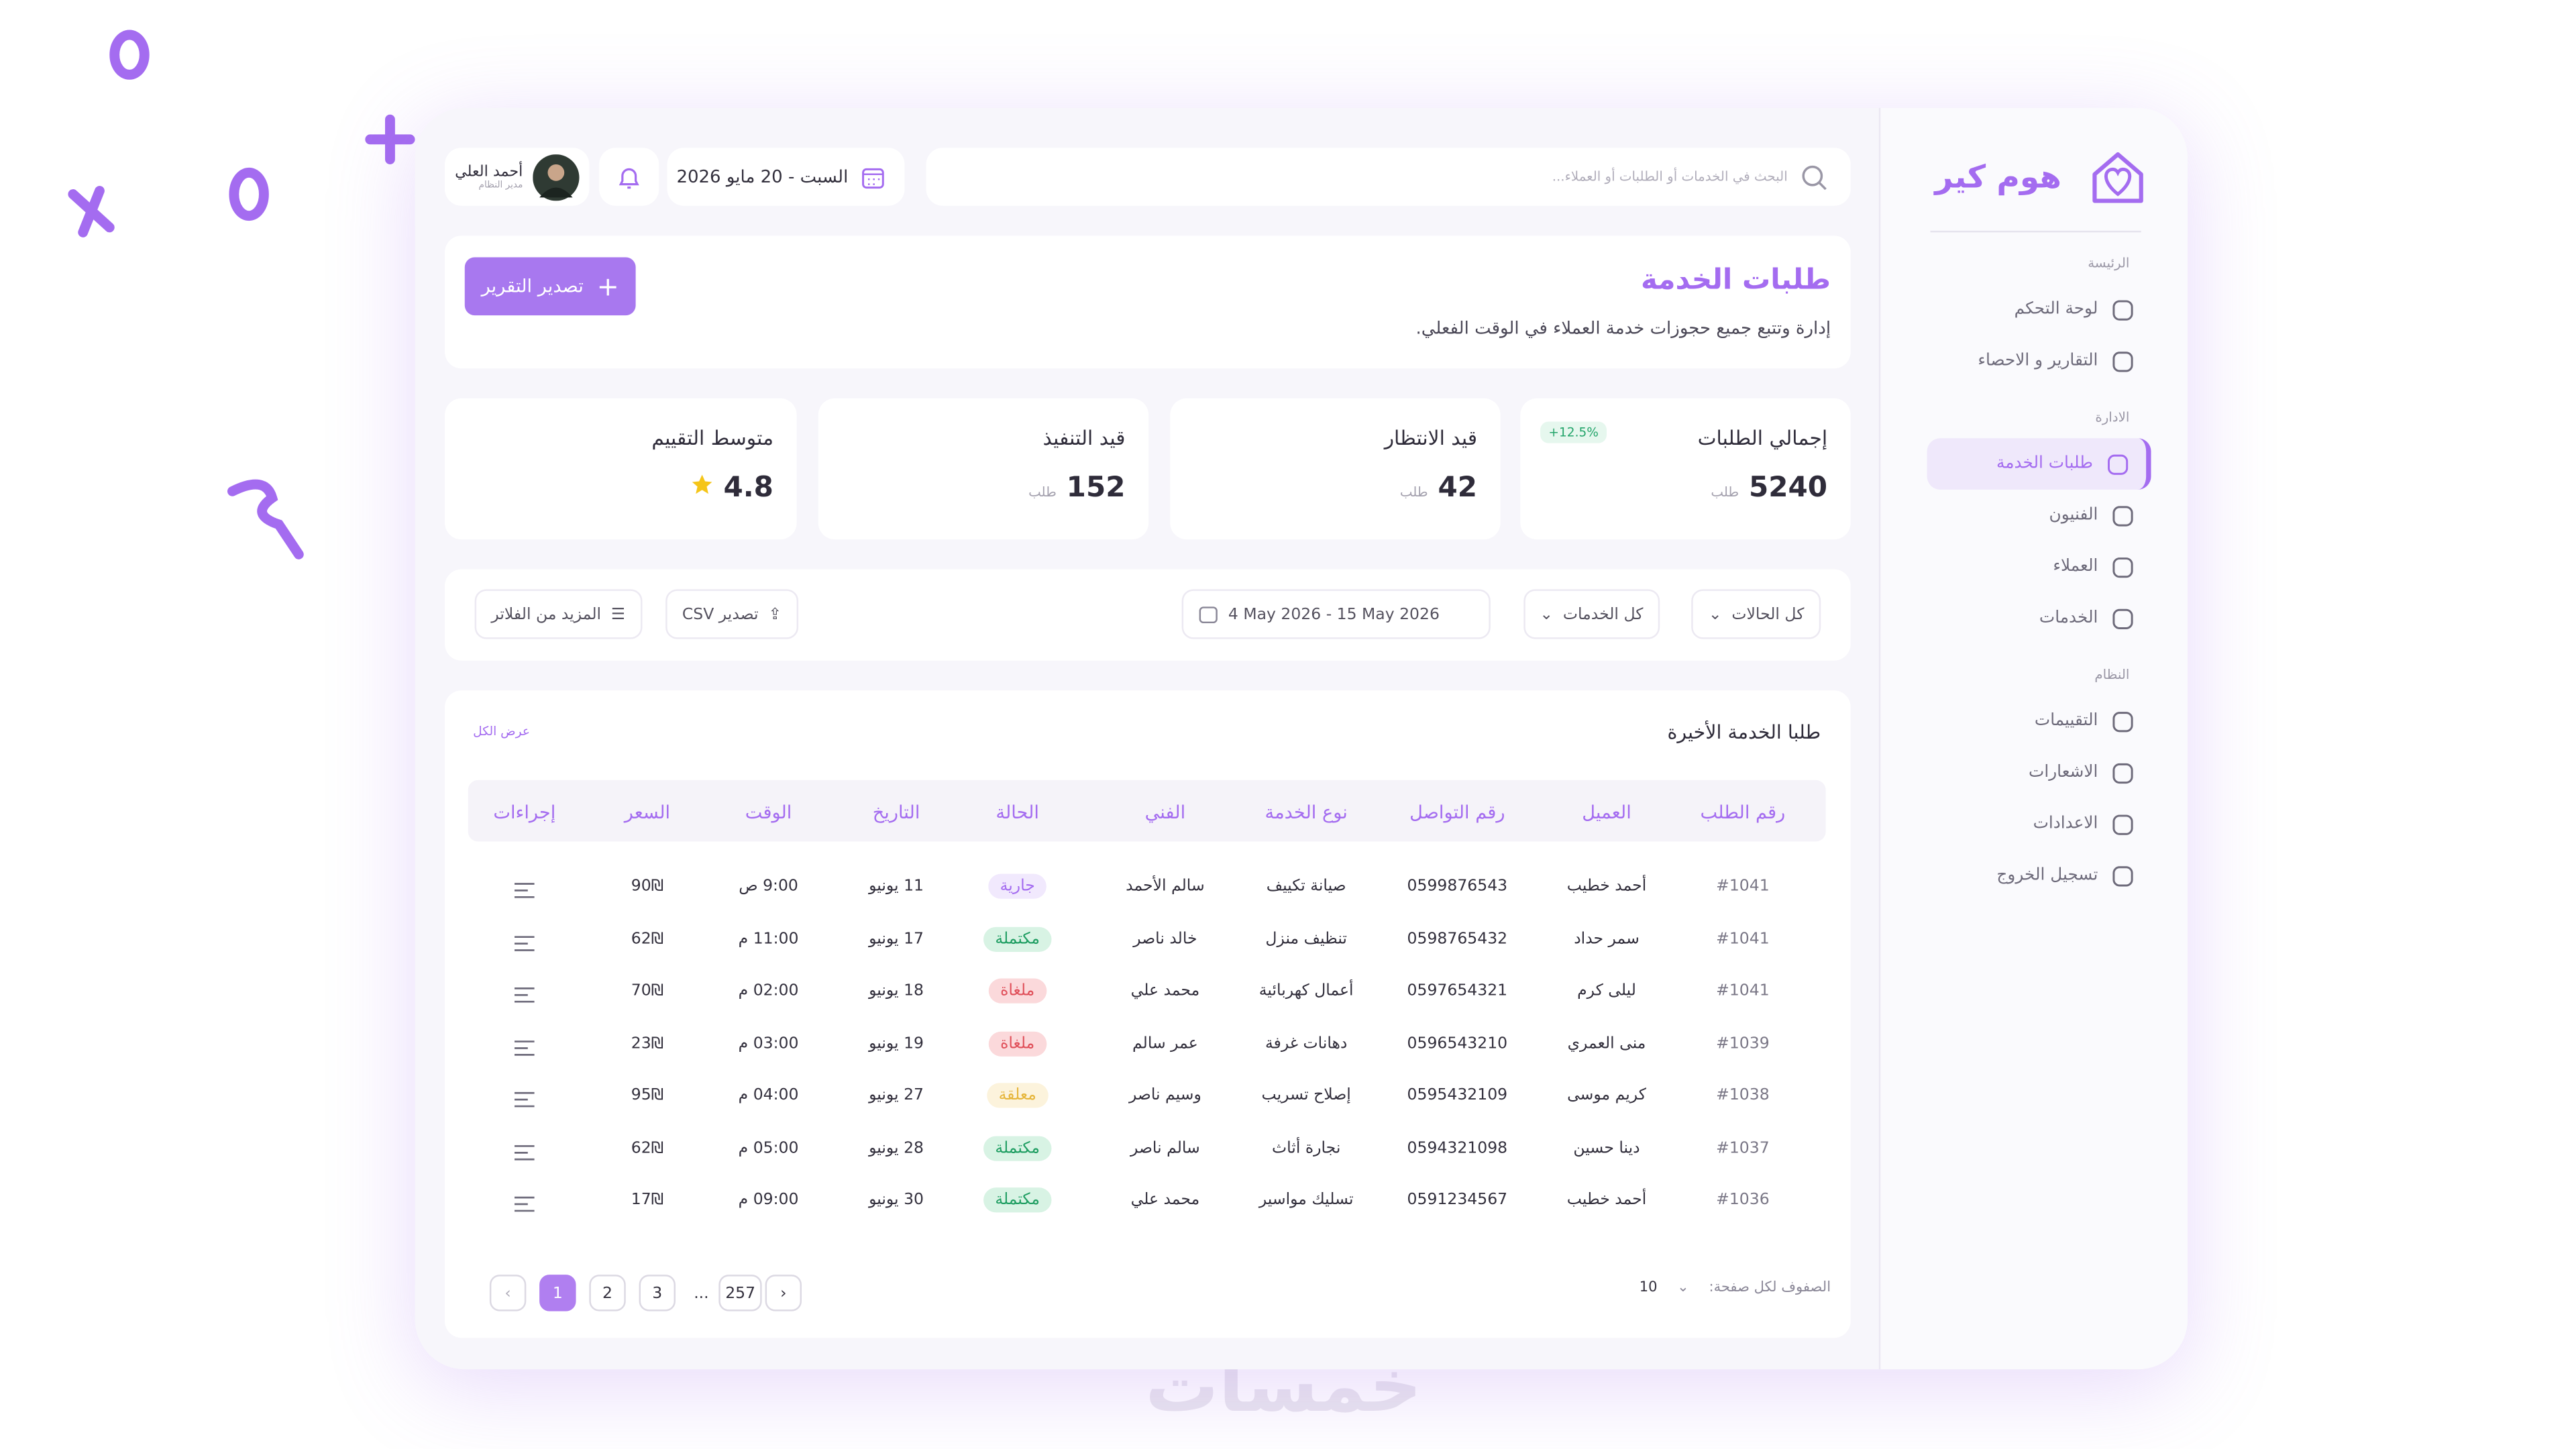 This screenshot has height=1449, width=2576. What do you see at coordinates (2039, 618) in the screenshot?
I see `side-item: الخدمات` at bounding box center [2039, 618].